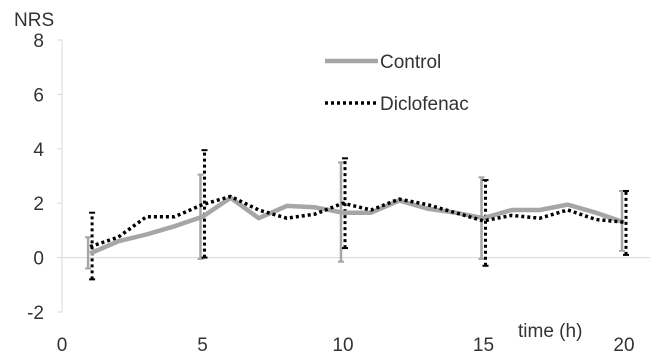  What do you see at coordinates (38, 41) in the screenshot?
I see `y-tick-label: 8` at bounding box center [38, 41].